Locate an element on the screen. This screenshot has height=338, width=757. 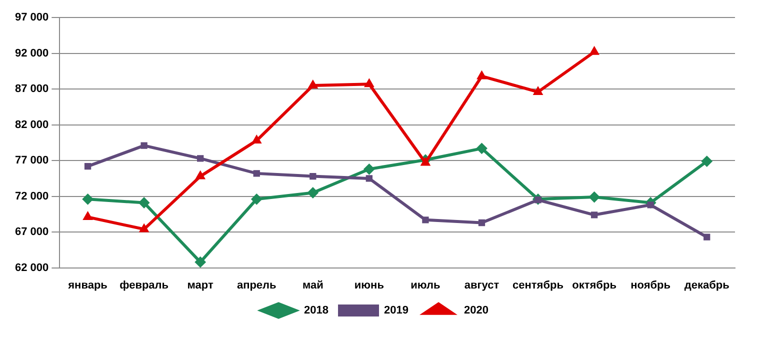
x-tick-label: декабрь is located at coordinates (707, 285).